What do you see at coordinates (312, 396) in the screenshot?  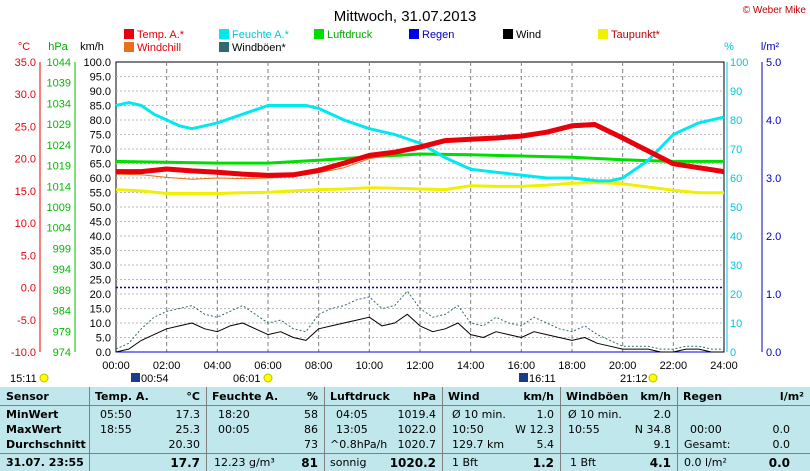 I see `header-hum-unit: %` at bounding box center [312, 396].